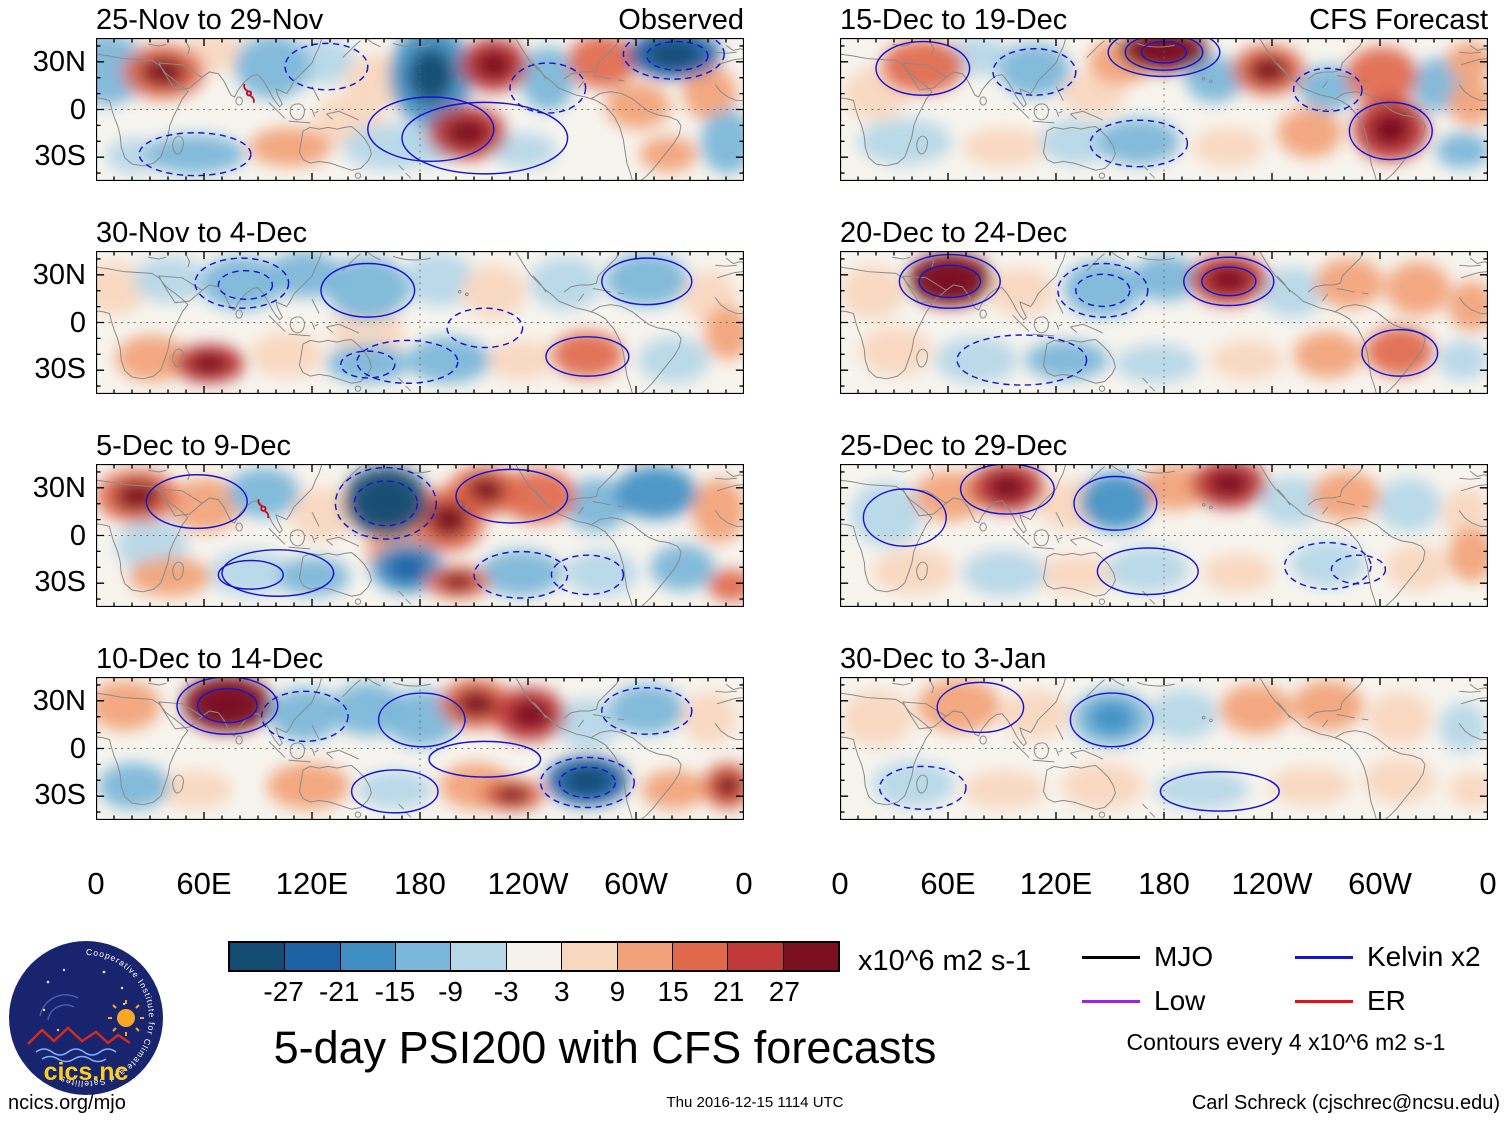  What do you see at coordinates (59, 1007) in the screenshot?
I see `logo-spiral` at bounding box center [59, 1007].